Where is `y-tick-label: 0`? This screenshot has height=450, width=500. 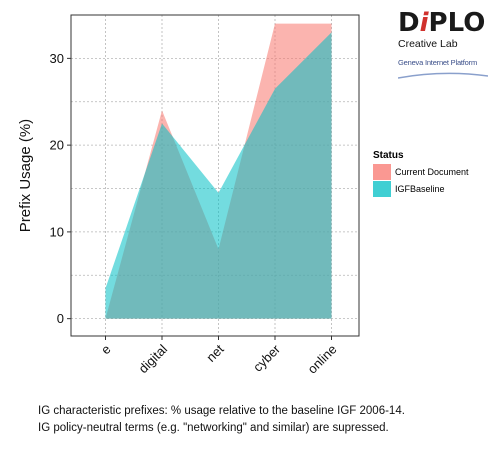 y-tick-label: 0 is located at coordinates (60, 318).